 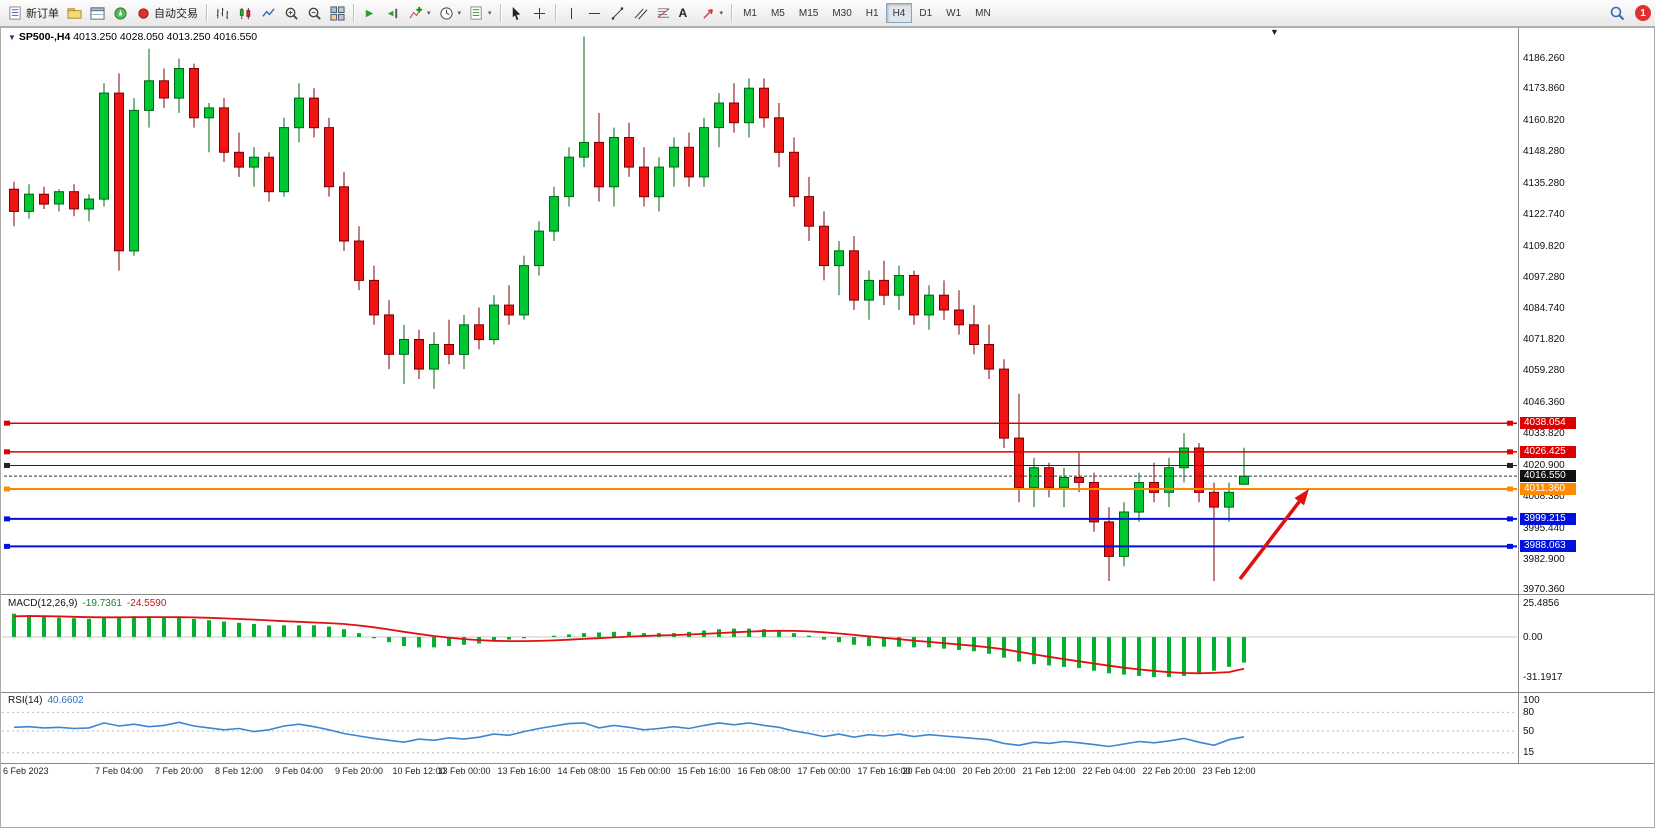 I want to click on tile-windows-icon, so click(x=337, y=13).